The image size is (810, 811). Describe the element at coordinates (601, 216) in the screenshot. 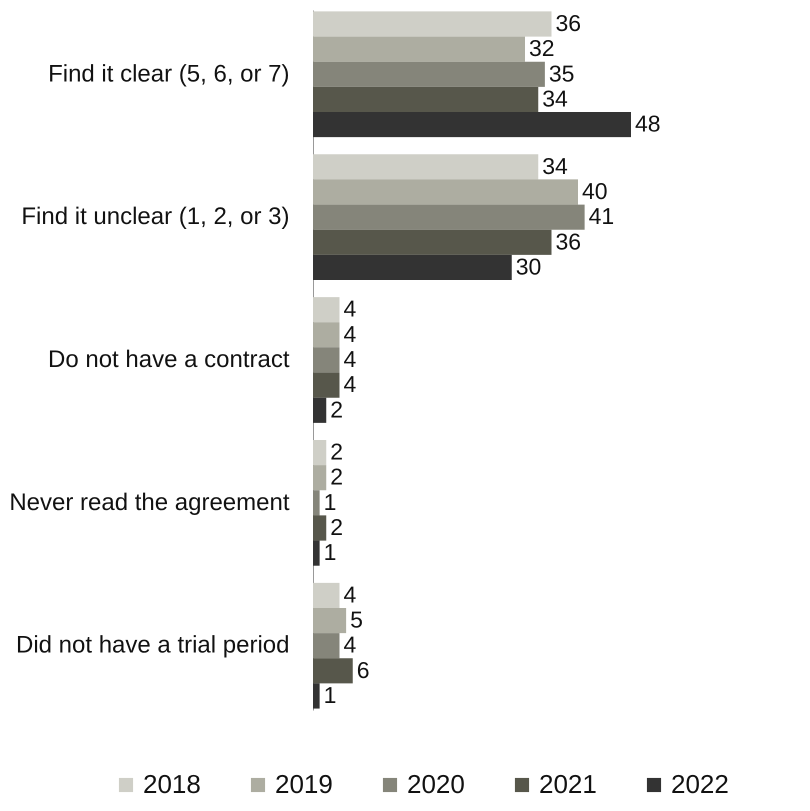

I see `data-label: 41` at that location.